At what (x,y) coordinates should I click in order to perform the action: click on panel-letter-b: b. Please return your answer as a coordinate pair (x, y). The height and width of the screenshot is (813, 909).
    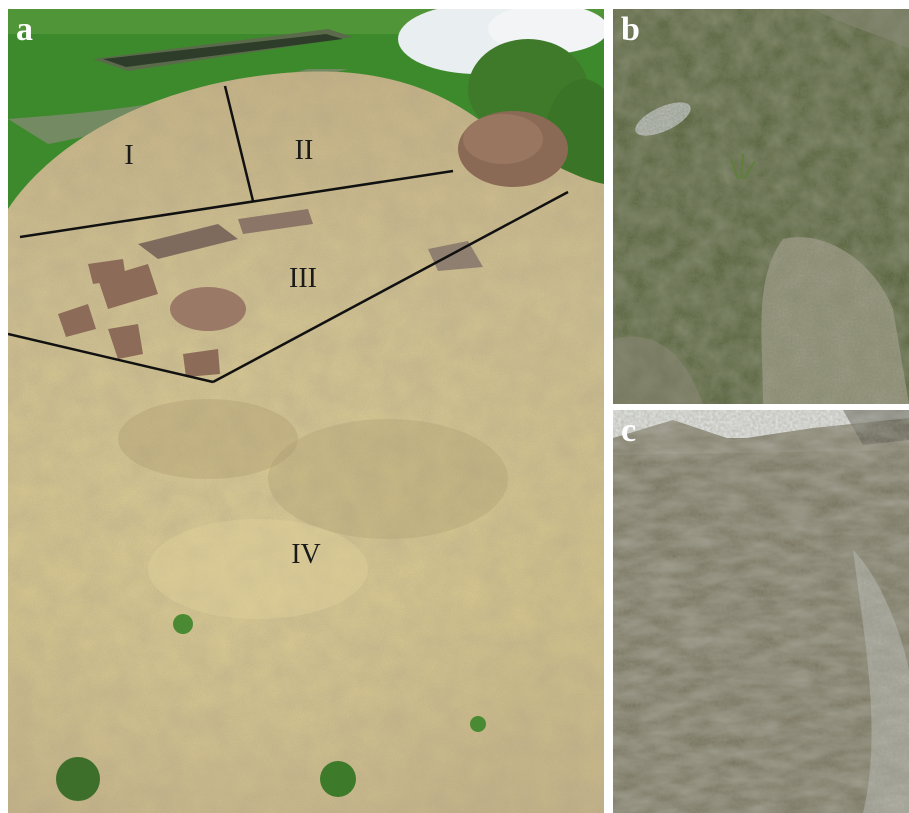
    Looking at the image, I should click on (630, 29).